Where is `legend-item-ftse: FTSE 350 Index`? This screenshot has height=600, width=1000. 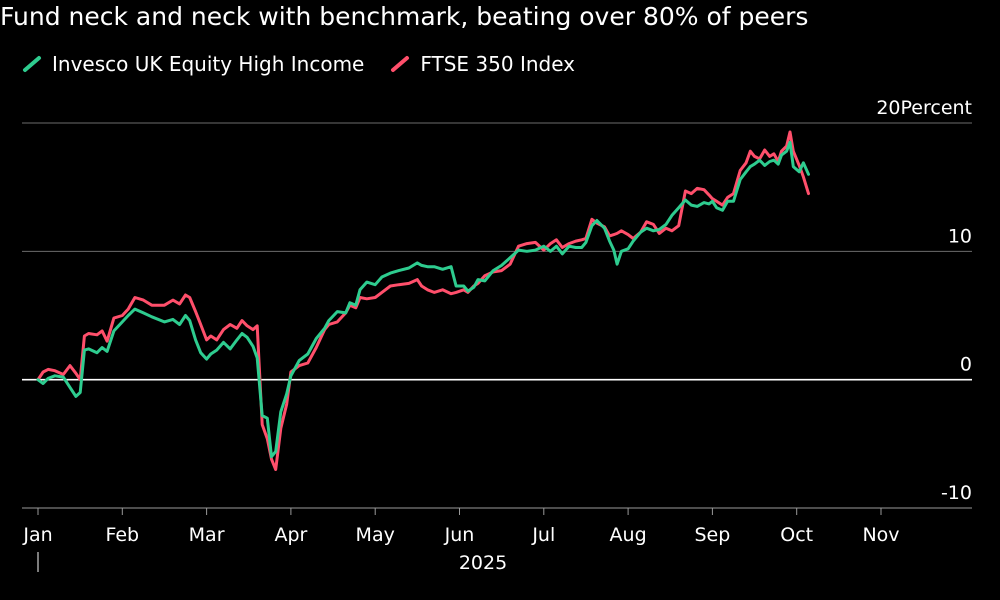 legend-item-ftse: FTSE 350 Index is located at coordinates (482, 64).